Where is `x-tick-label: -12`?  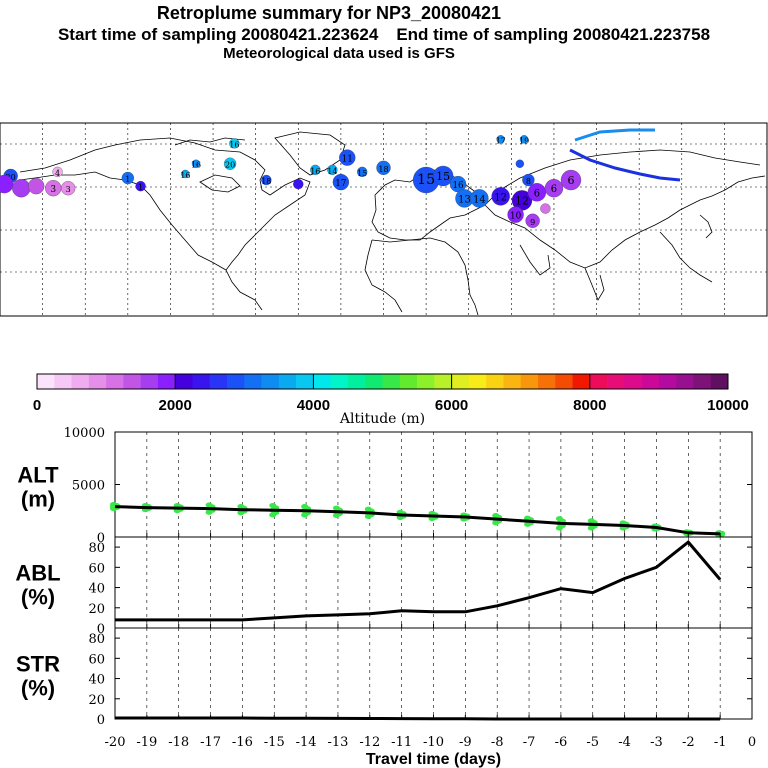
x-tick-label: -12 is located at coordinates (369, 742).